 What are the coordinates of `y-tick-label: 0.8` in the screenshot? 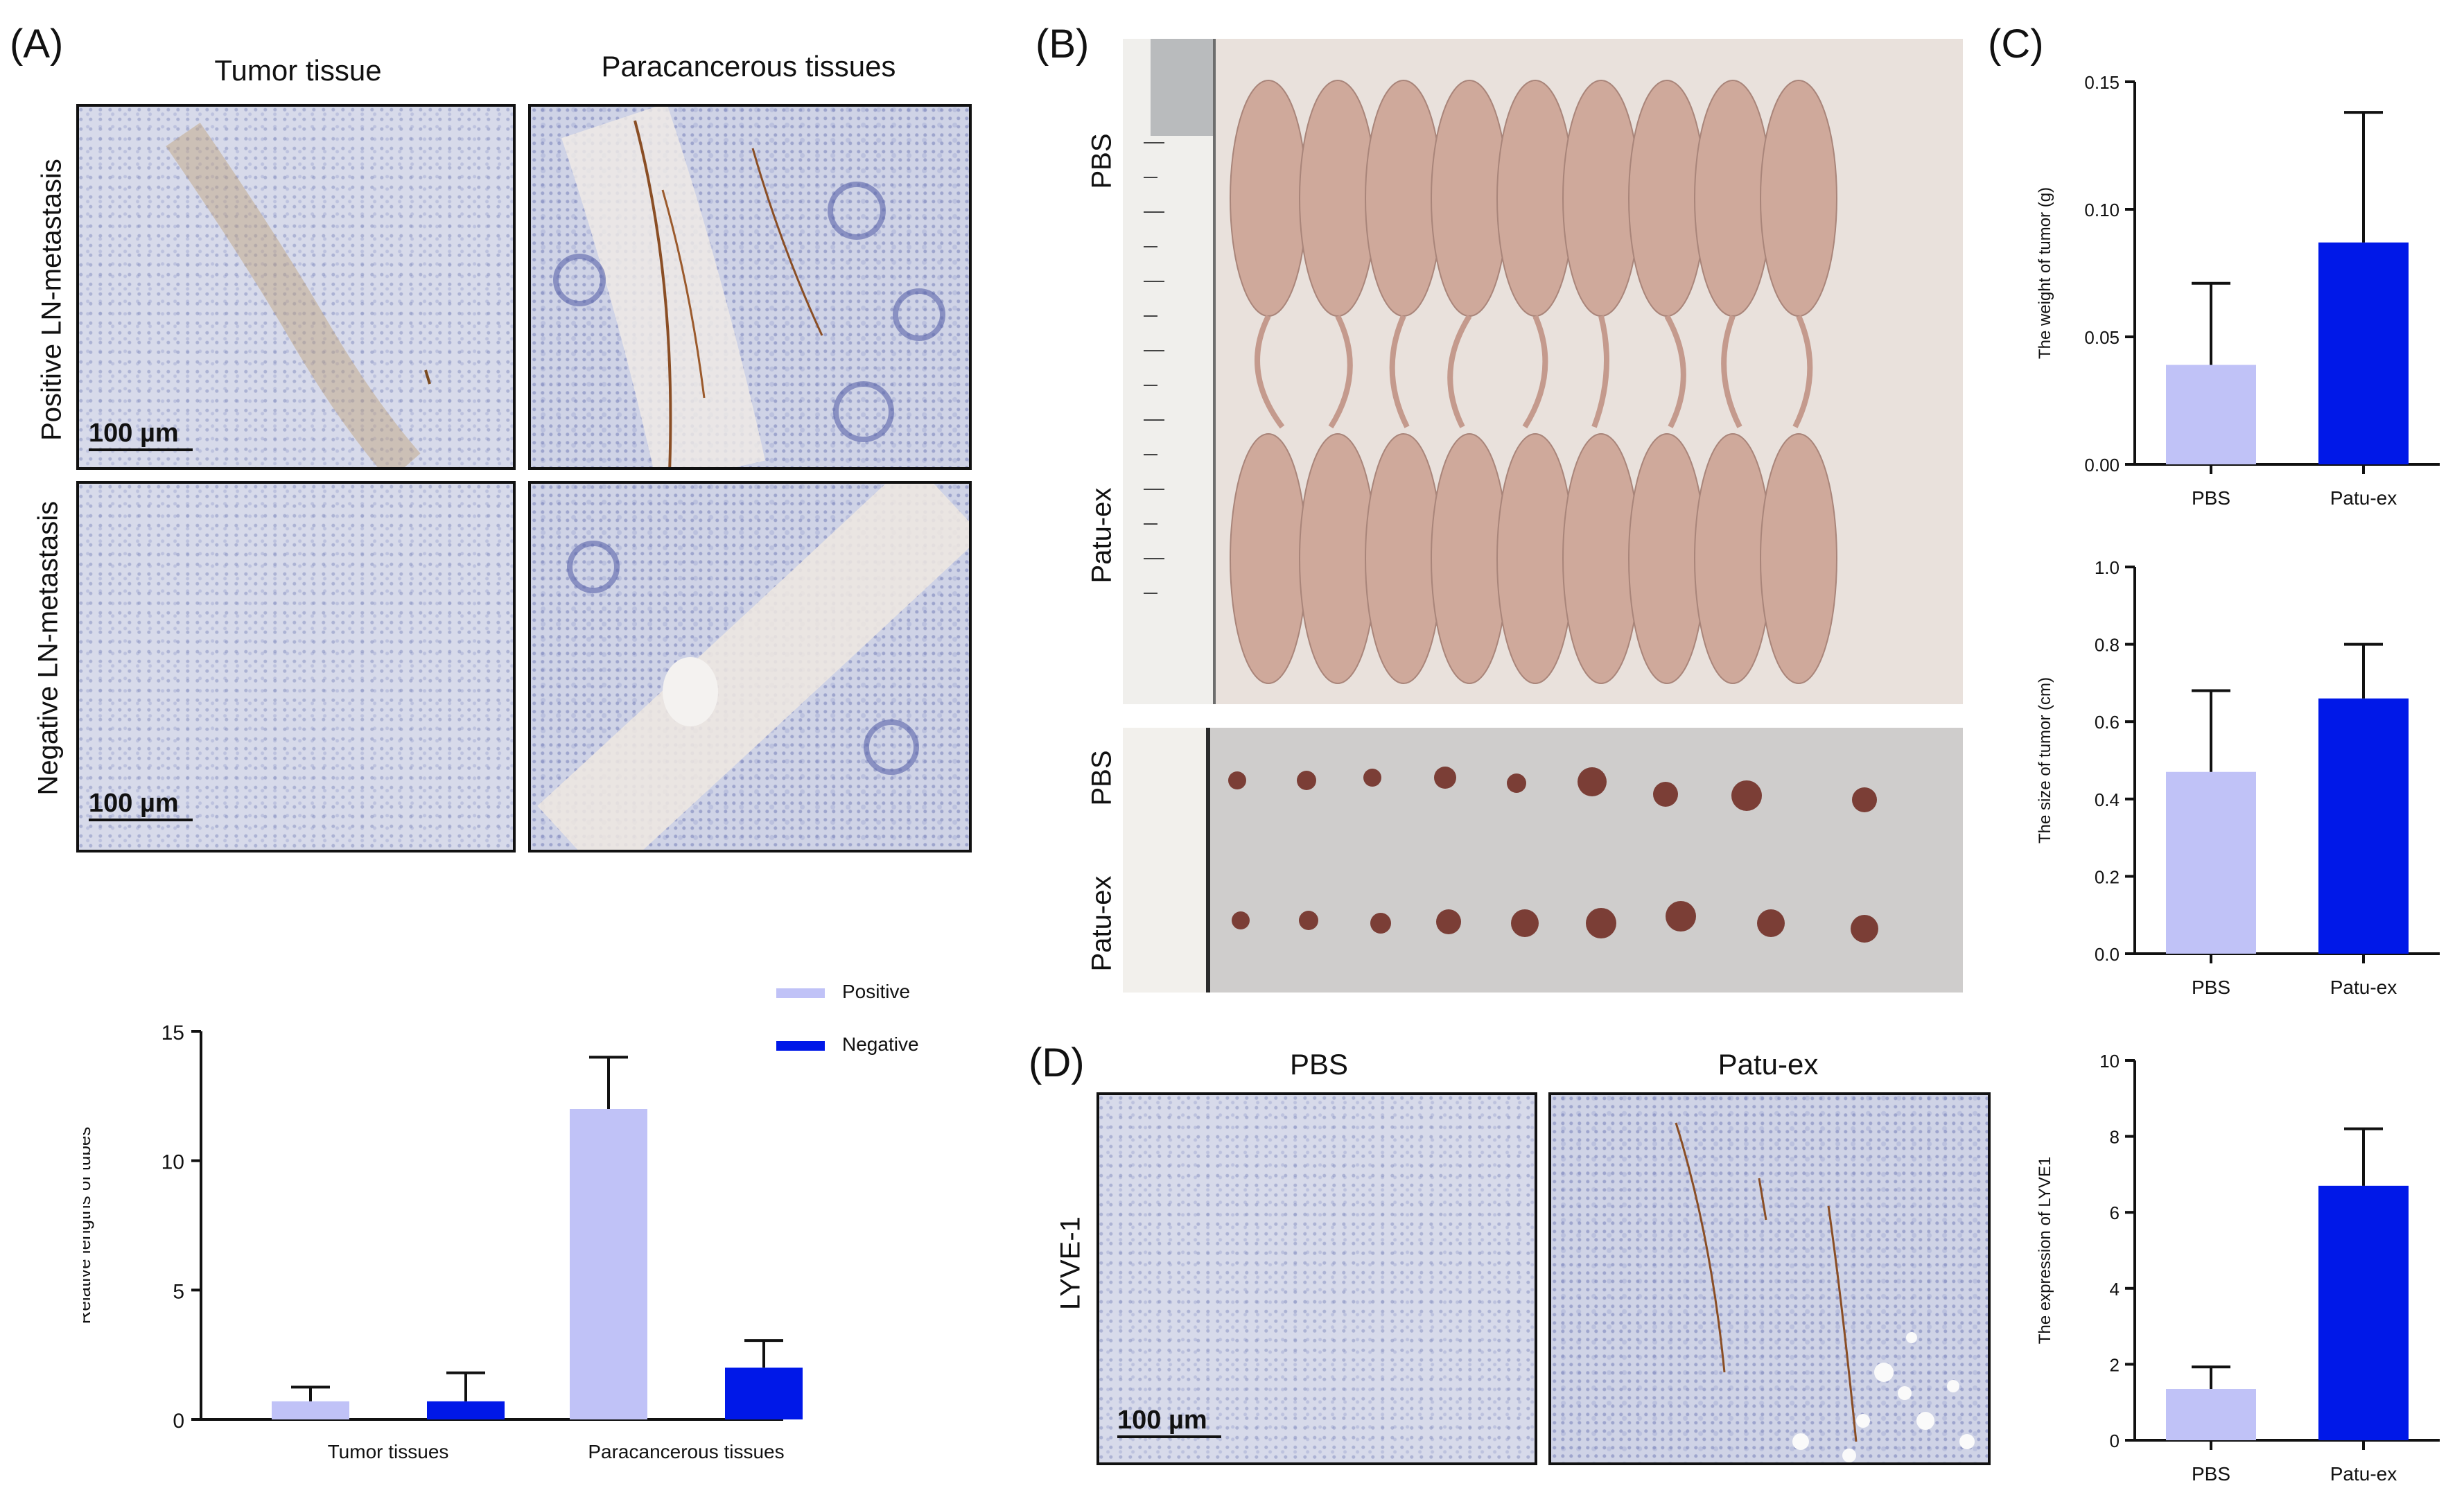 It's located at (2107, 645).